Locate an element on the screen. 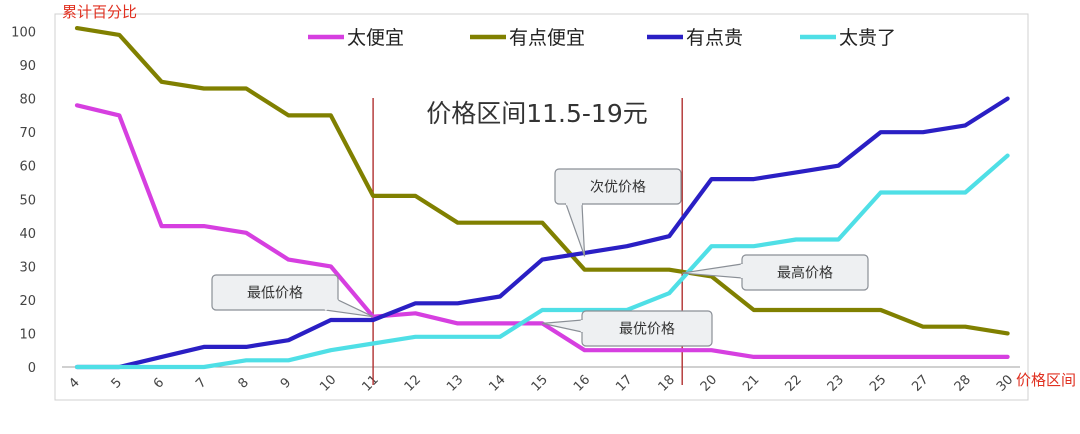 The image size is (1080, 434). y-axis-title: 累计百分比 is located at coordinates (99, 12).